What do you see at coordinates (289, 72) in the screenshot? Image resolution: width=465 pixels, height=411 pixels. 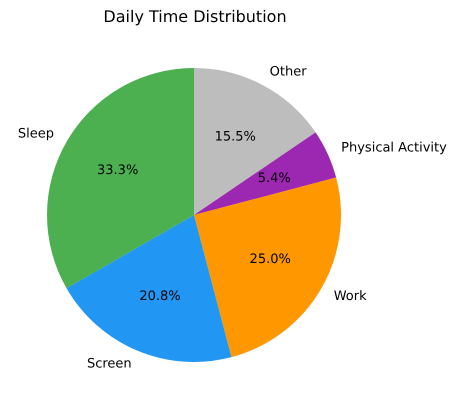 I see `slice-label: Other` at bounding box center [289, 72].